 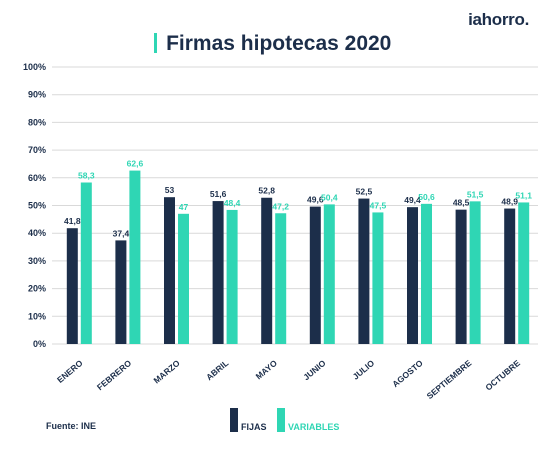 I want to click on data-label-fijas: 37,4, so click(x=121, y=233).